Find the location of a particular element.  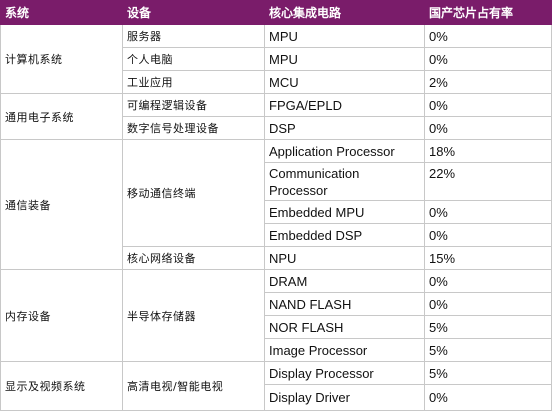

table-row: Display Driver 0% is located at coordinates (276, 397).